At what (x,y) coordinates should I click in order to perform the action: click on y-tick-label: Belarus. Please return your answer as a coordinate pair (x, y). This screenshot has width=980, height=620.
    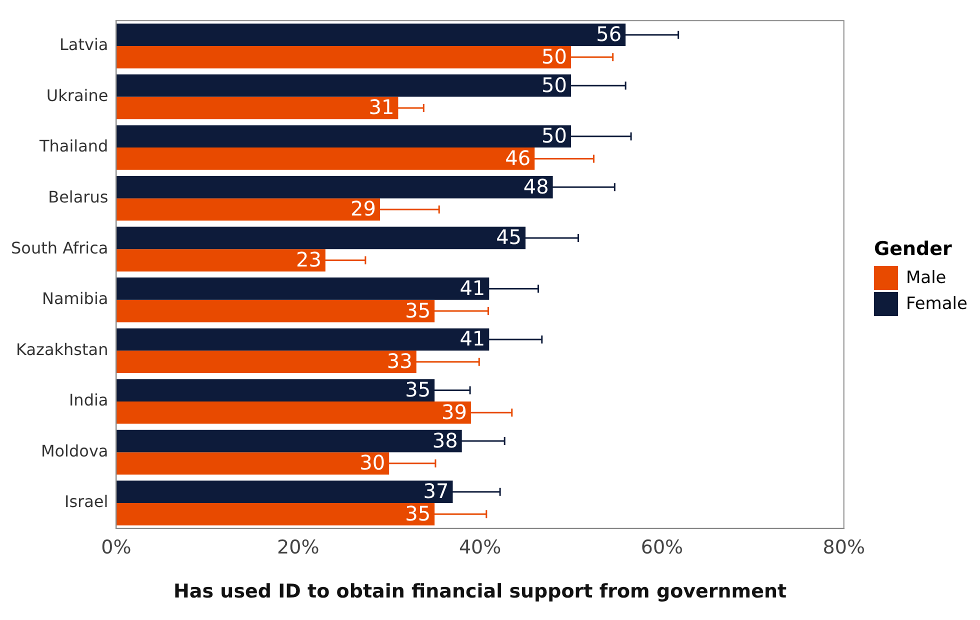
    Looking at the image, I should click on (78, 196).